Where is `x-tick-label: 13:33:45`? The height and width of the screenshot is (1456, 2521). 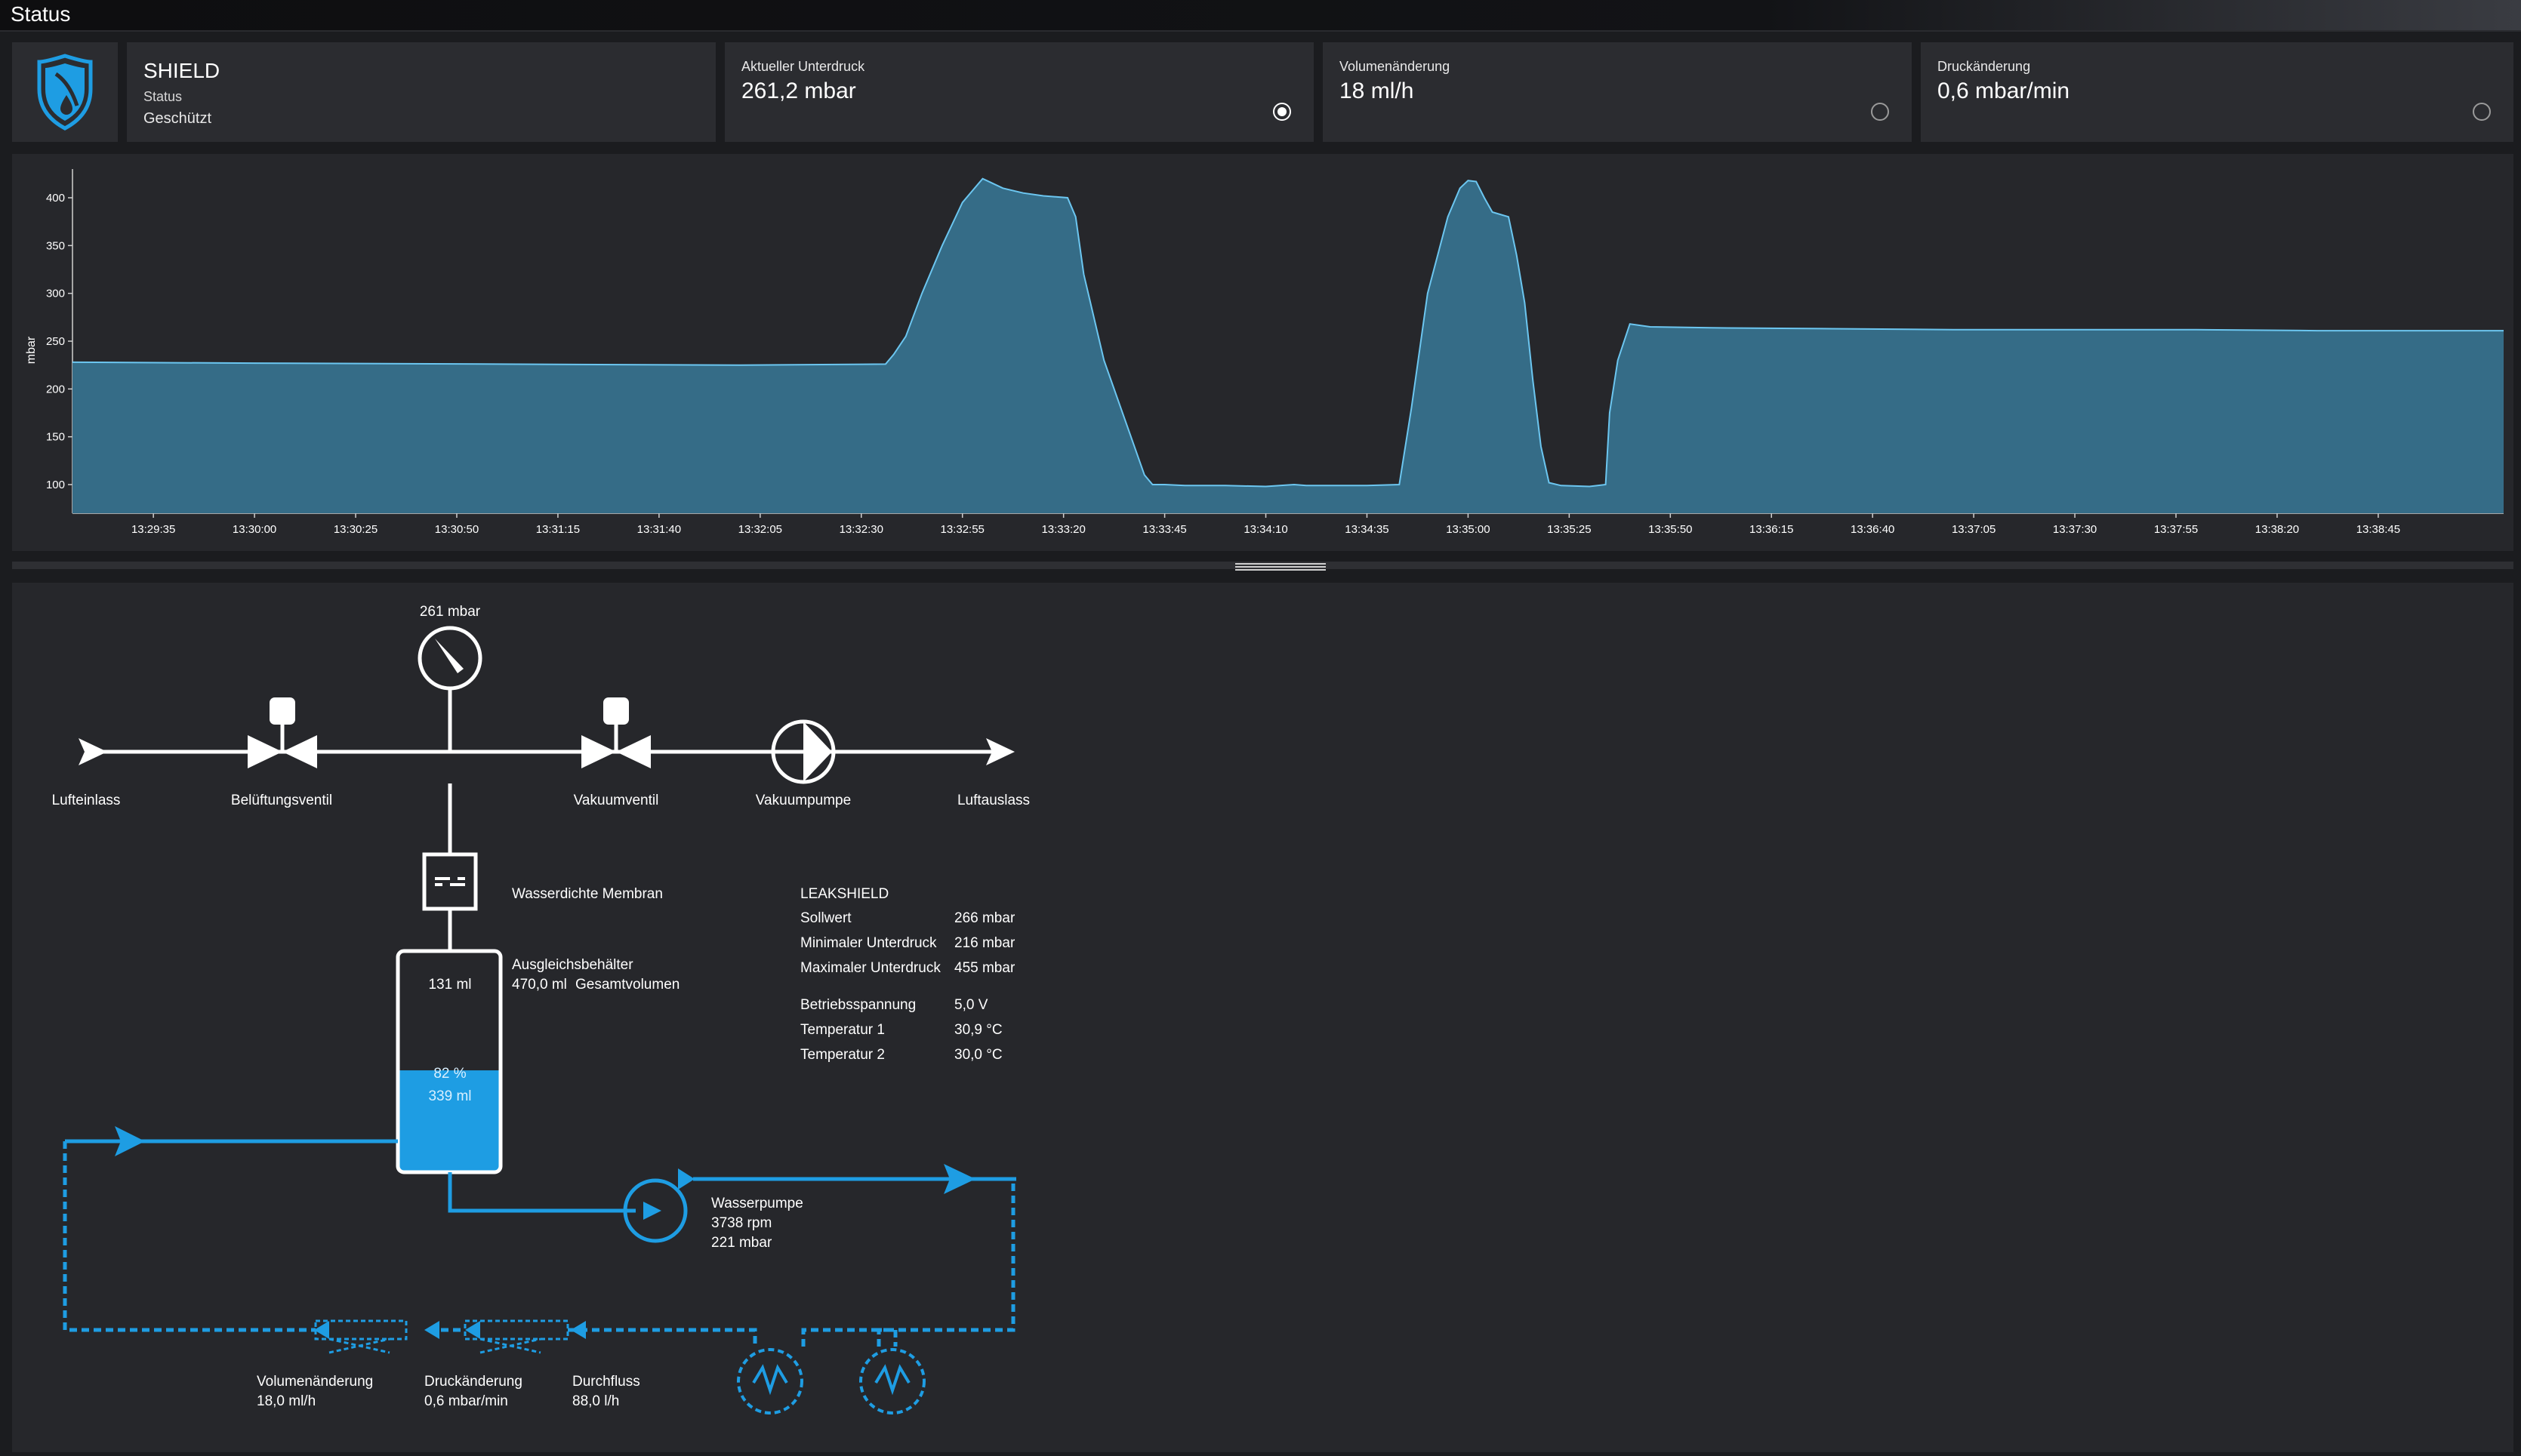
x-tick-label: 13:33:45 is located at coordinates (1164, 529).